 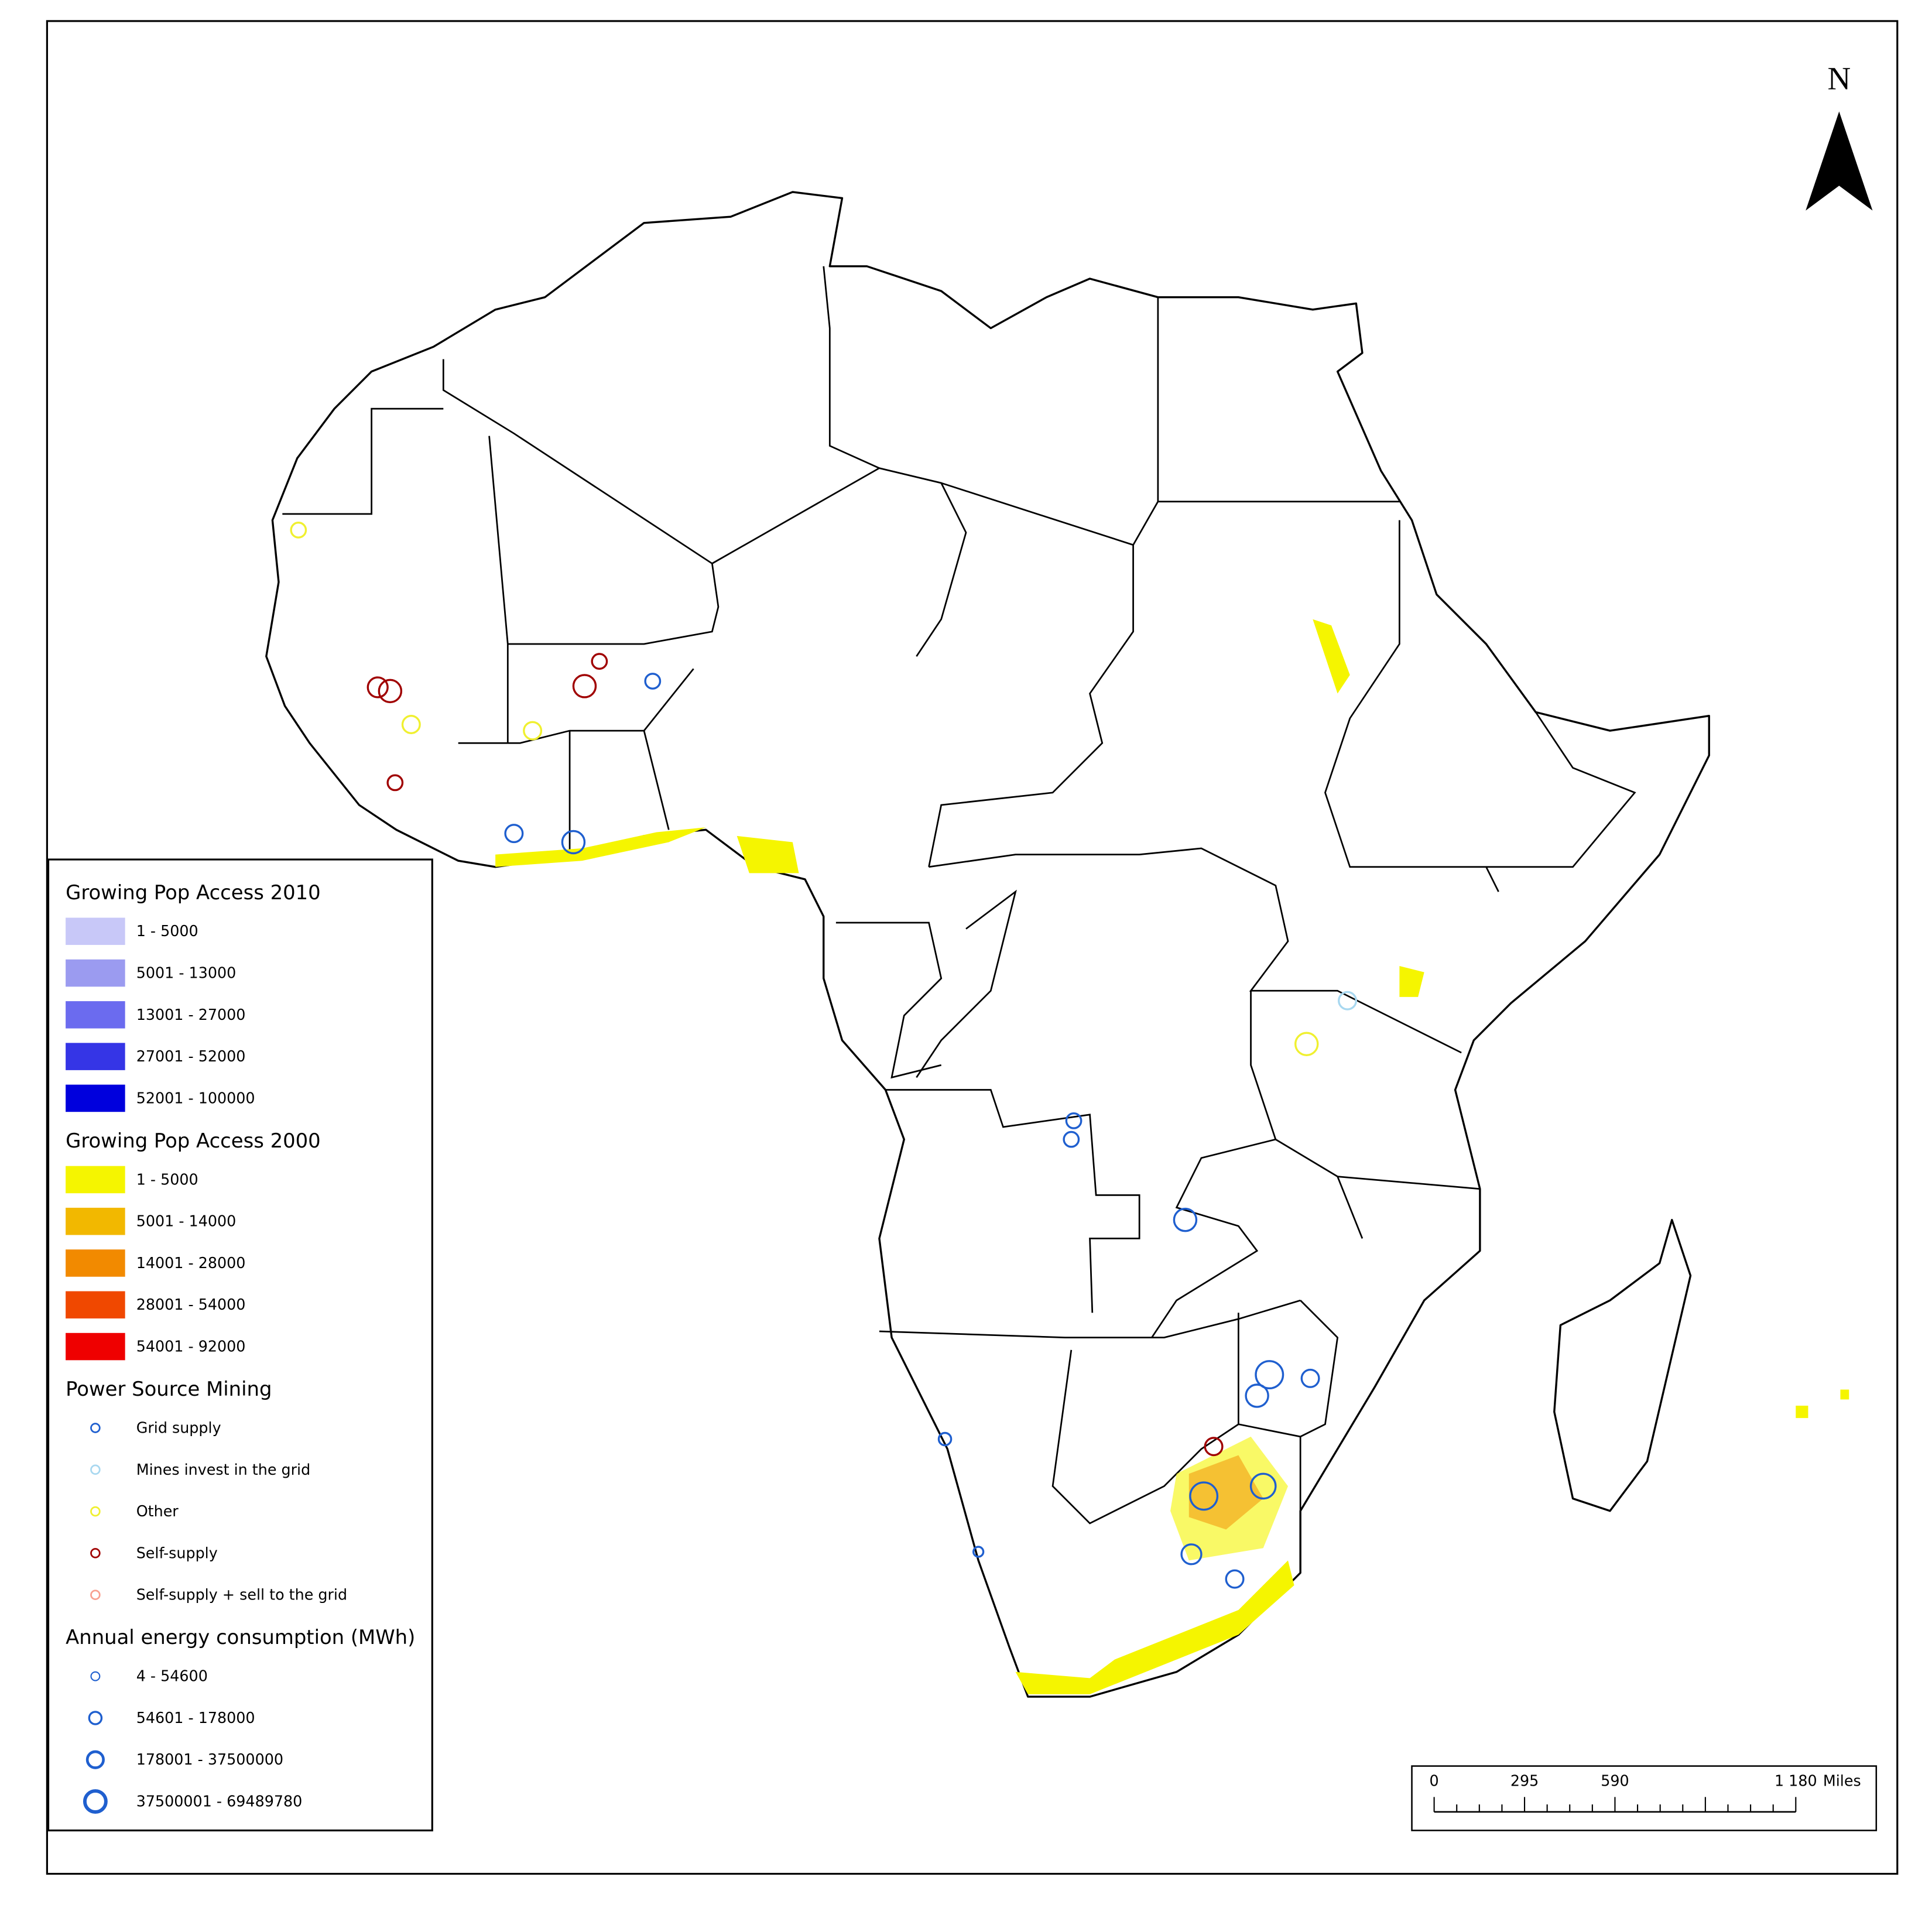 I want to click on legend-label: 28001 - 54000, so click(x=191, y=1304).